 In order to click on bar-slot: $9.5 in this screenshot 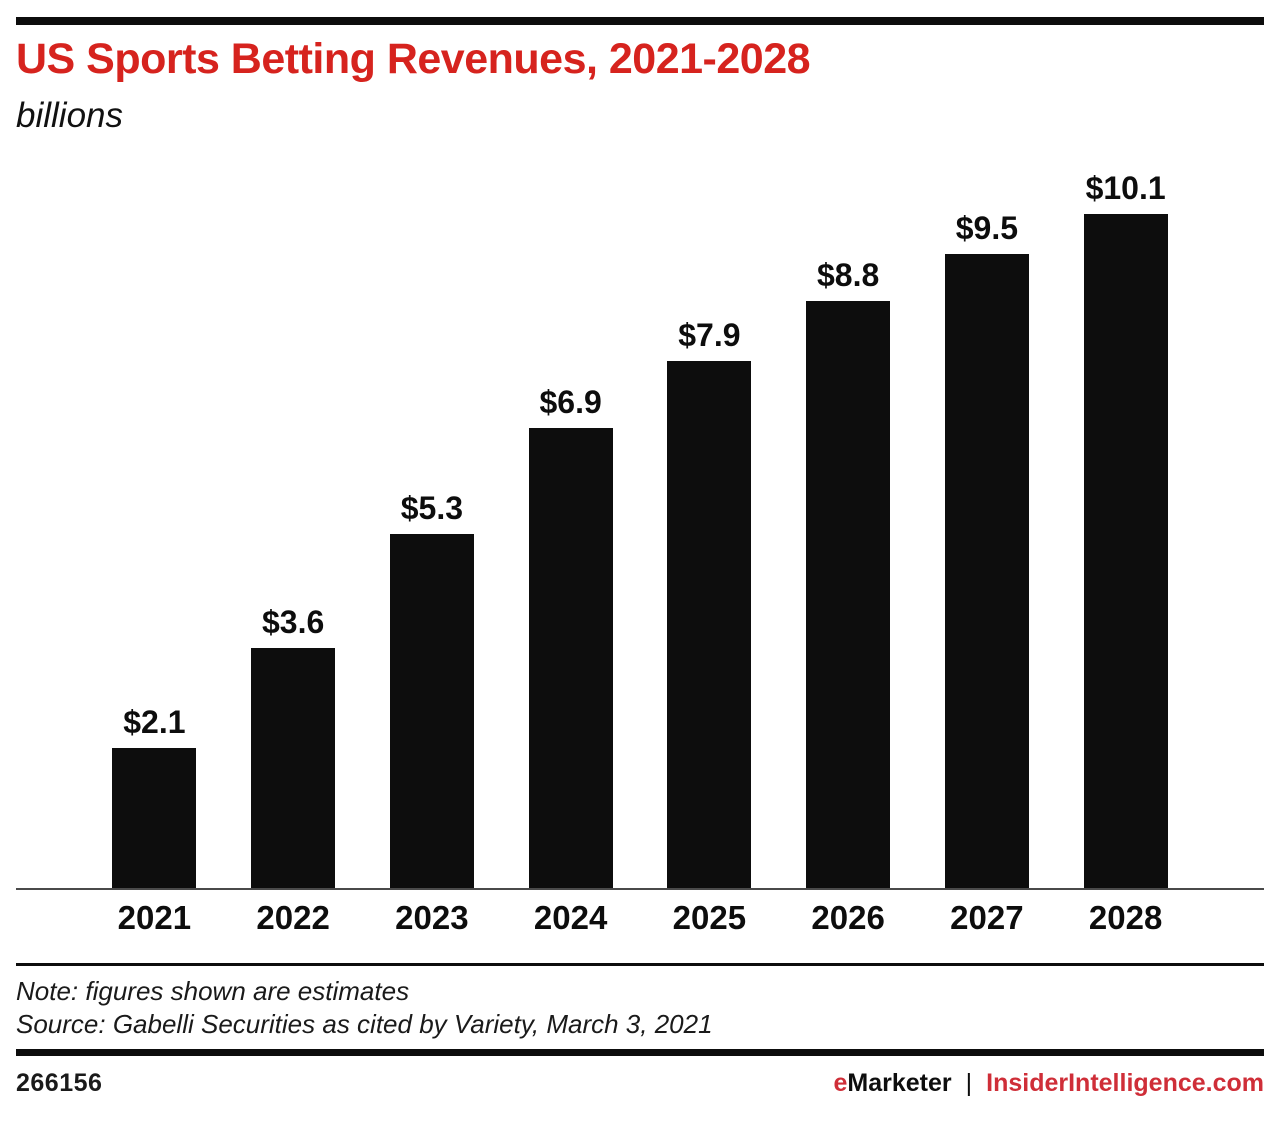, I will do `click(987, 549)`.